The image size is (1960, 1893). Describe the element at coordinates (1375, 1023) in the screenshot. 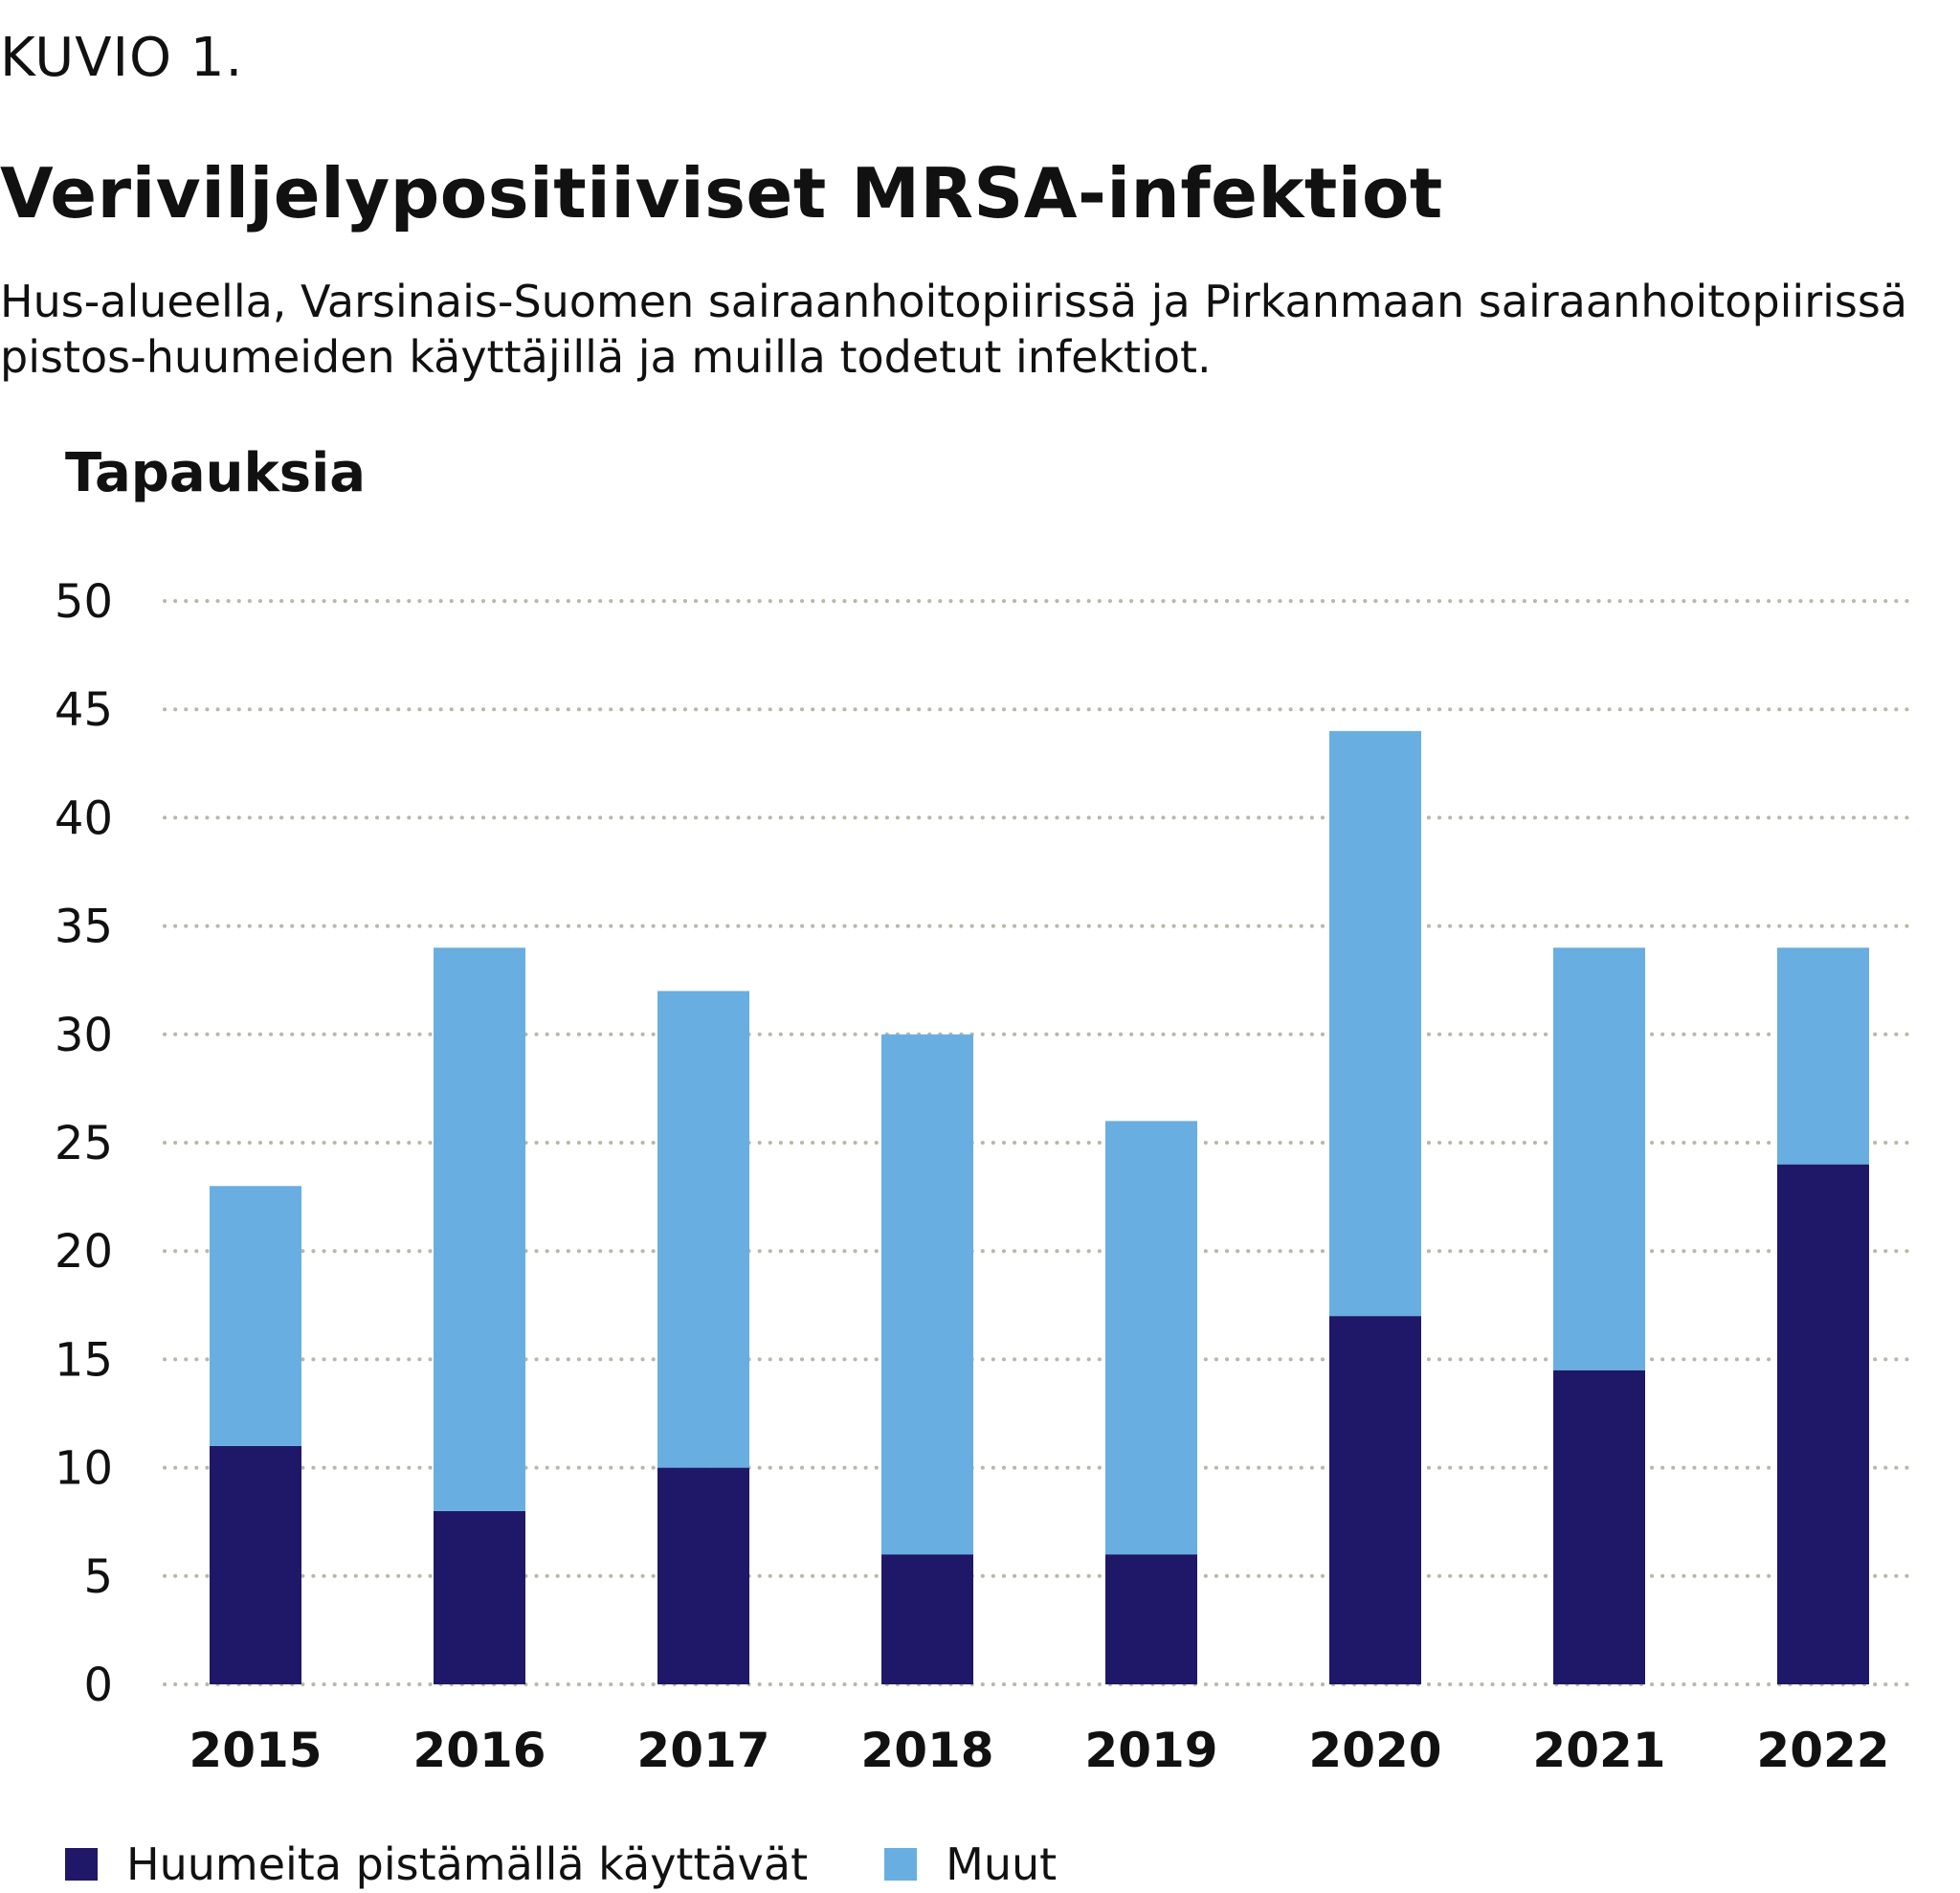

I see `bar-2020-other` at that location.